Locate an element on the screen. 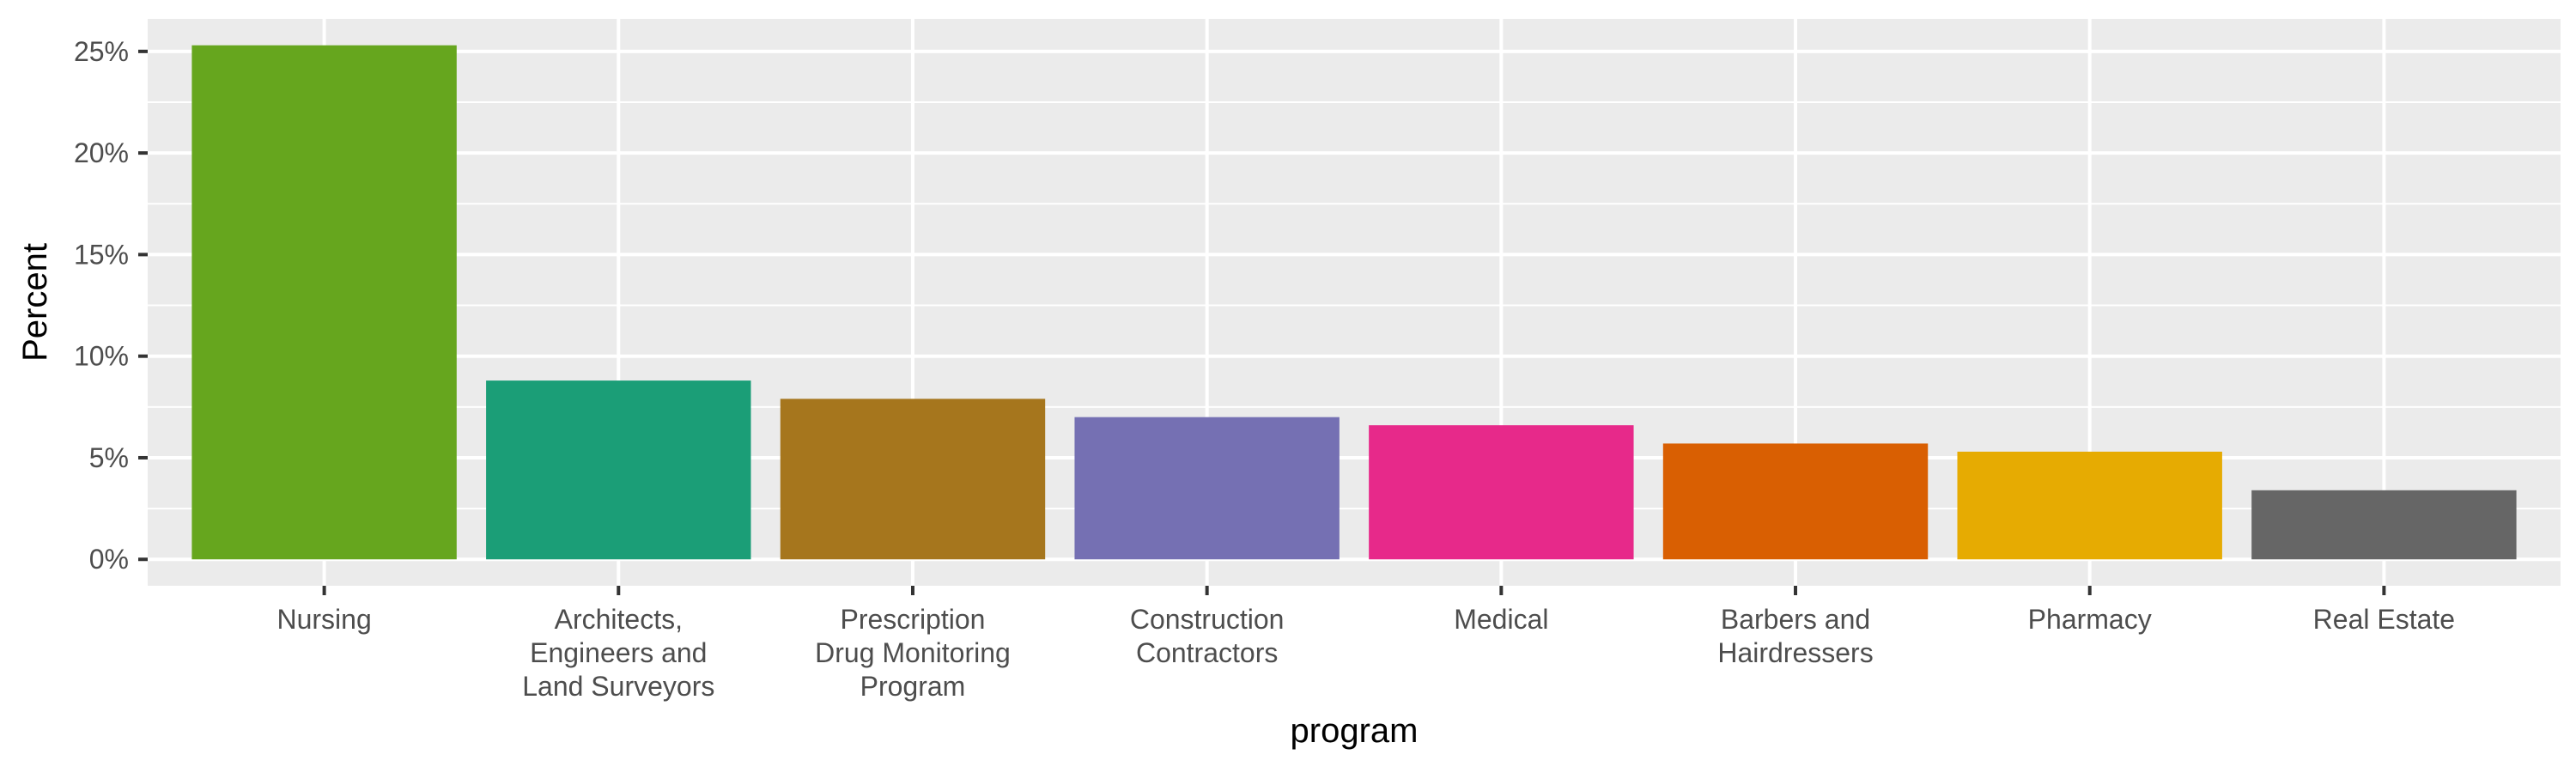 The image size is (2576, 773). x-tick-label: Pharmacy is located at coordinates (2090, 619).